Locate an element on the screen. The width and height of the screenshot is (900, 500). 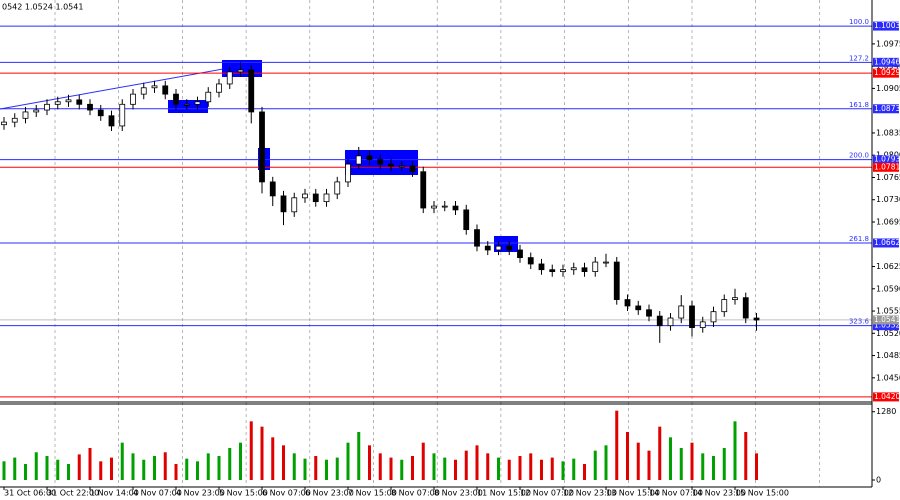
x-tick-label: 31 Oct 22:00 is located at coordinates (73, 493).